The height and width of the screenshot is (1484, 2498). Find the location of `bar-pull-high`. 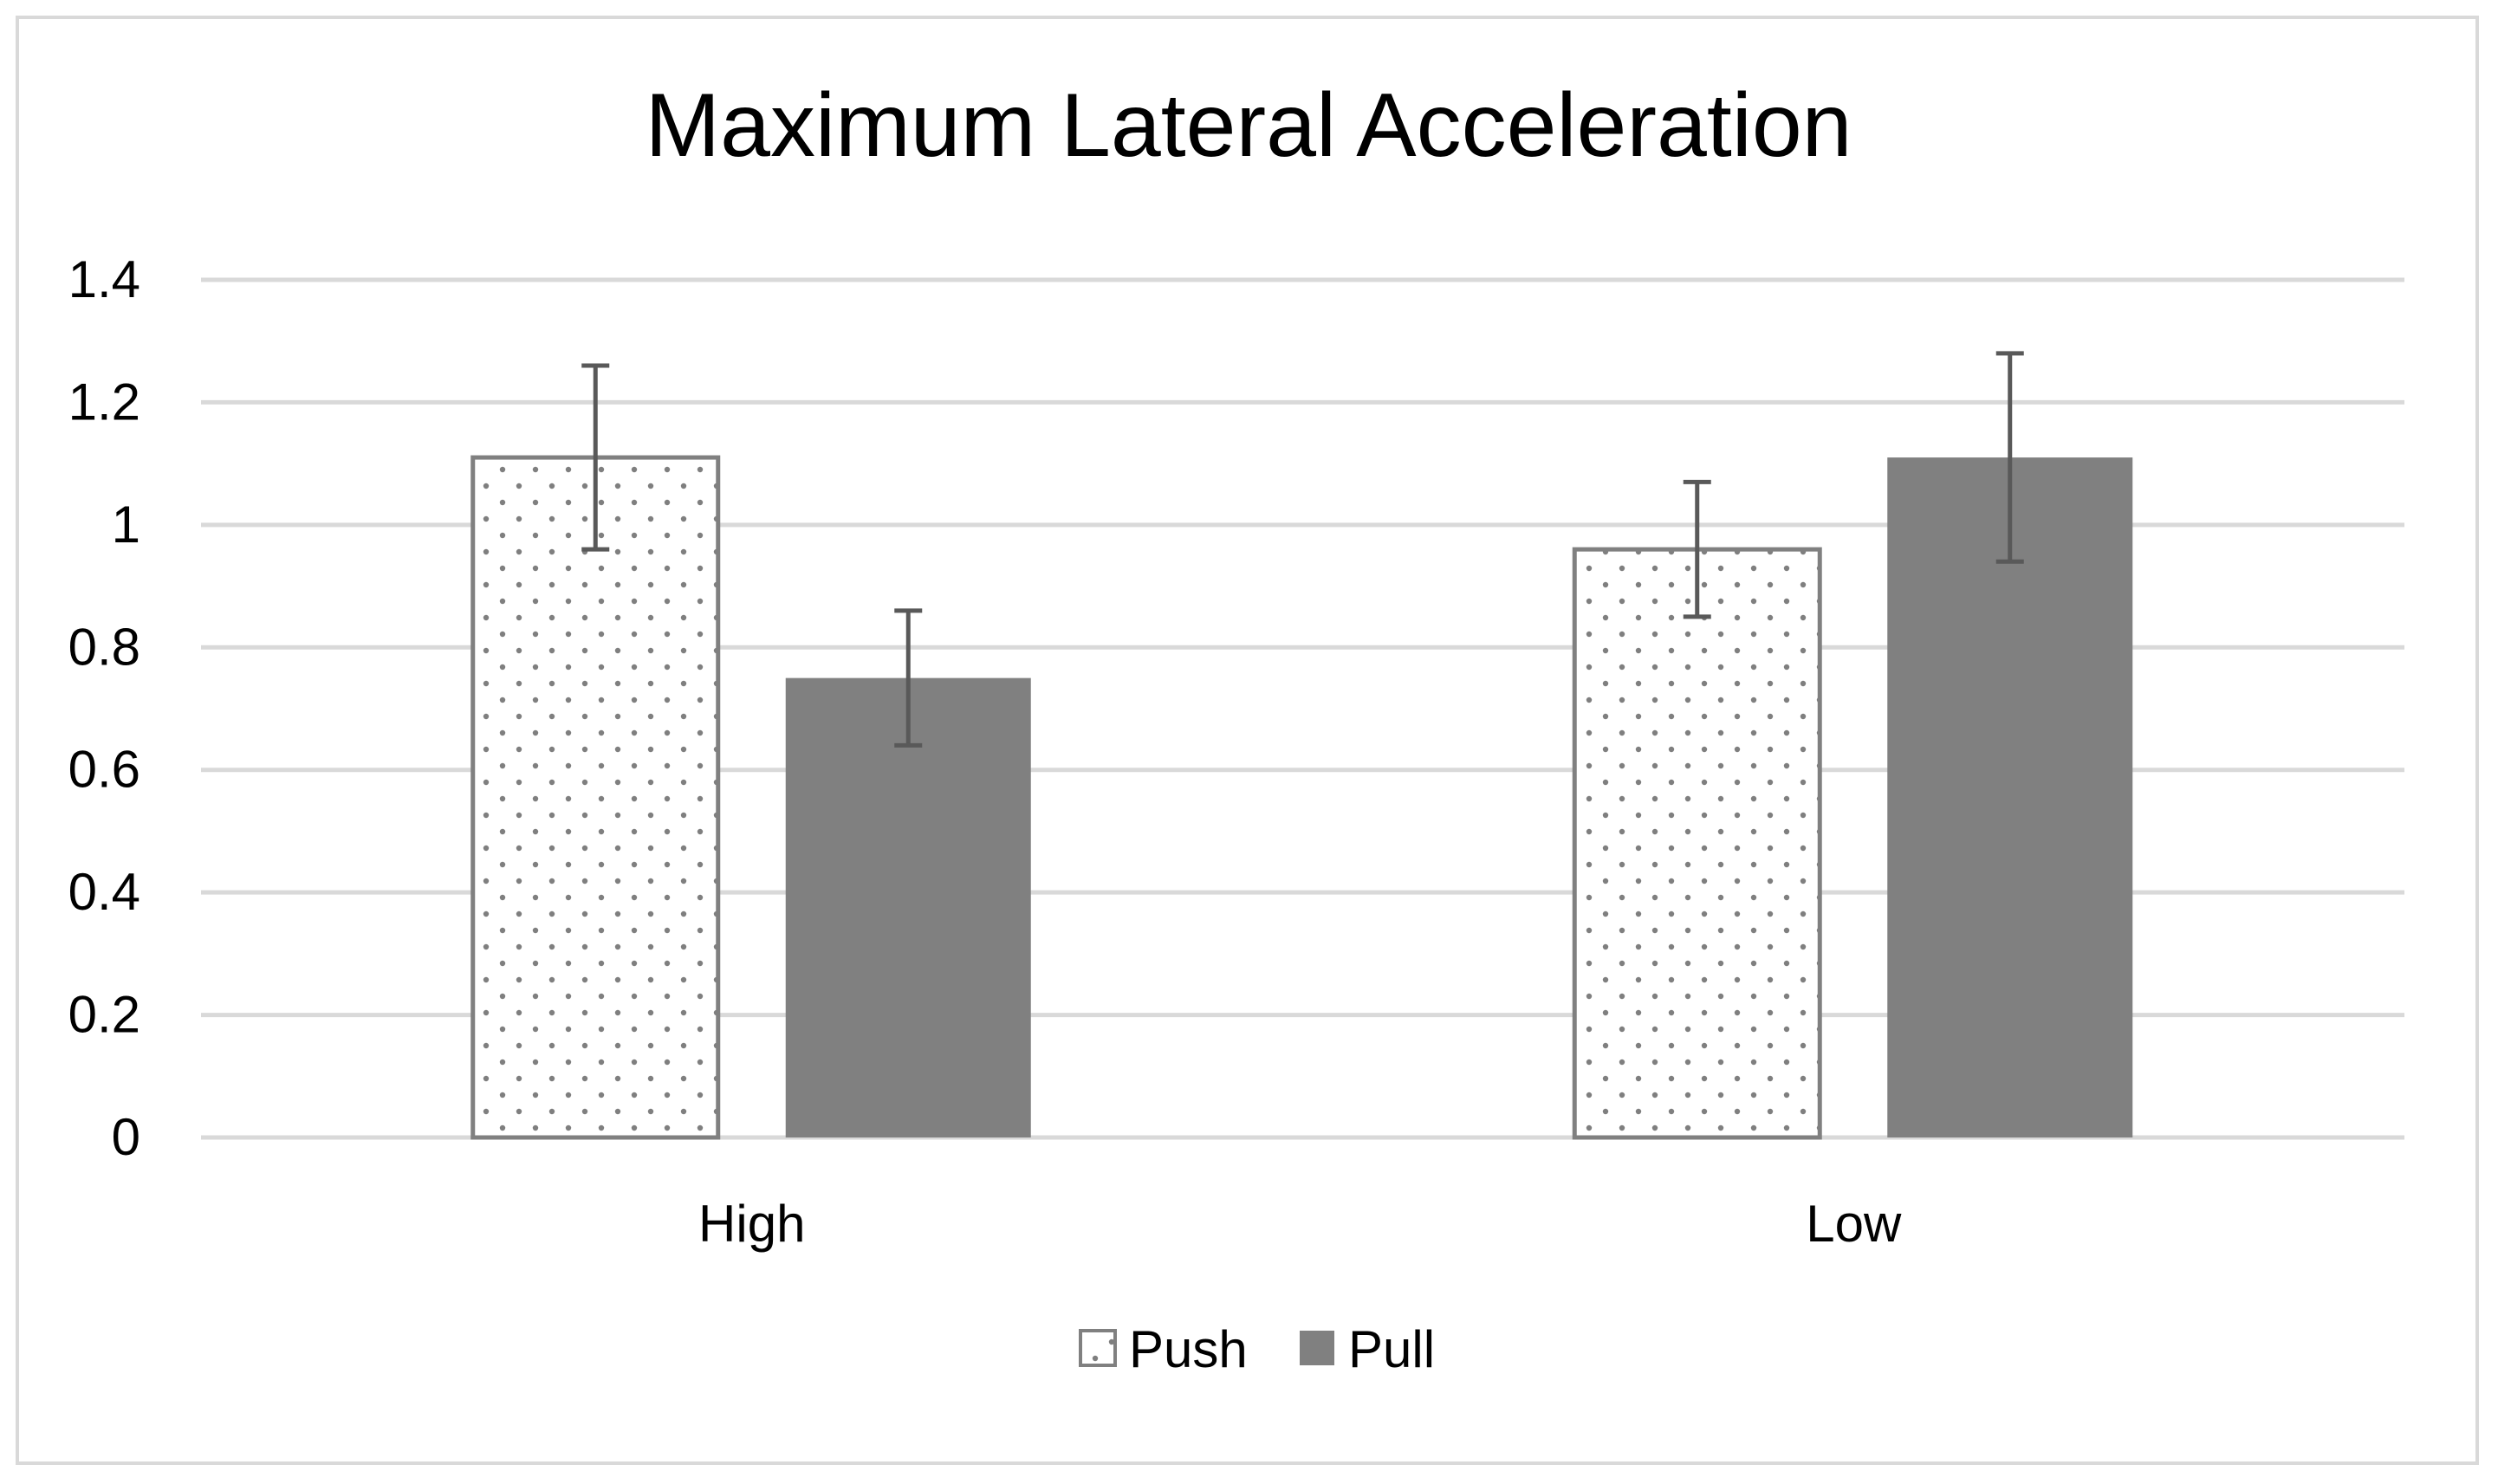

bar-pull-high is located at coordinates (908, 907).